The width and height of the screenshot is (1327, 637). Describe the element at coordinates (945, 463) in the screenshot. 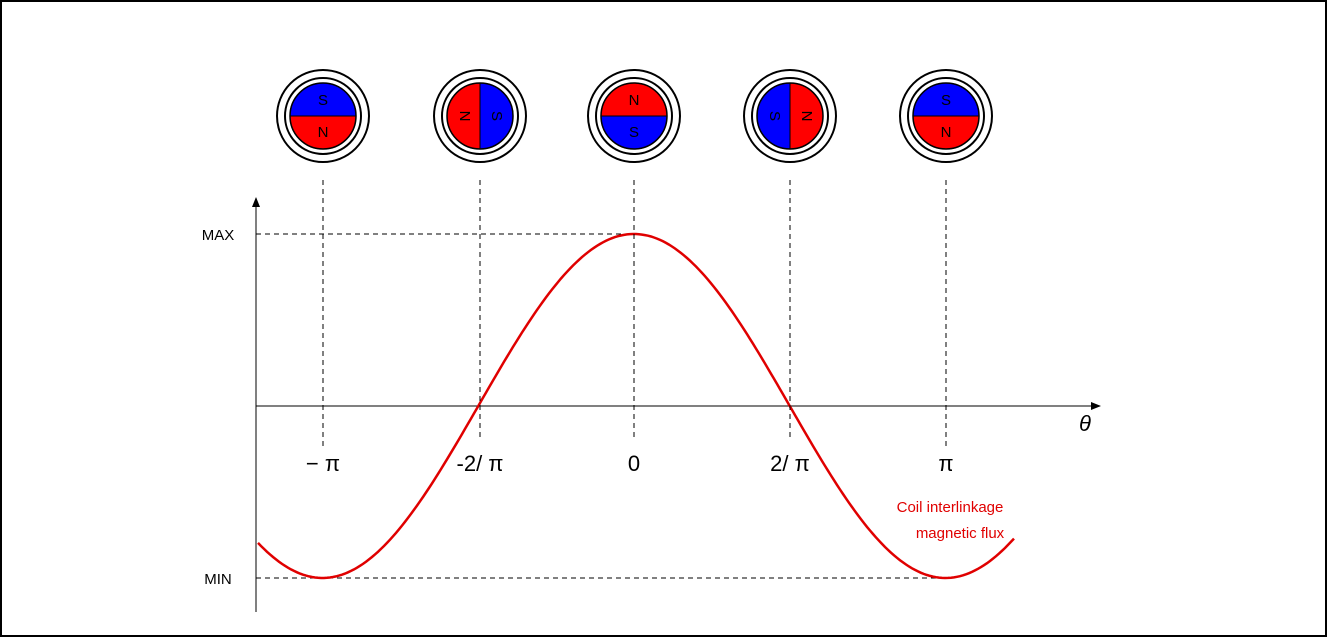

I see `x-label: π` at that location.